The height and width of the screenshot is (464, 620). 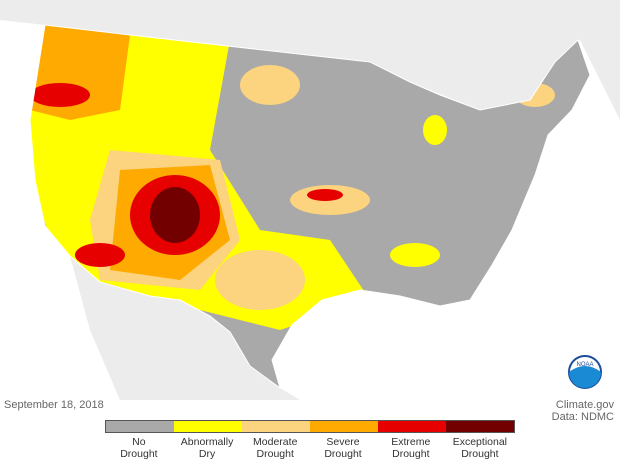 I want to click on credit-source: Data: NDMC, so click(x=582, y=417).